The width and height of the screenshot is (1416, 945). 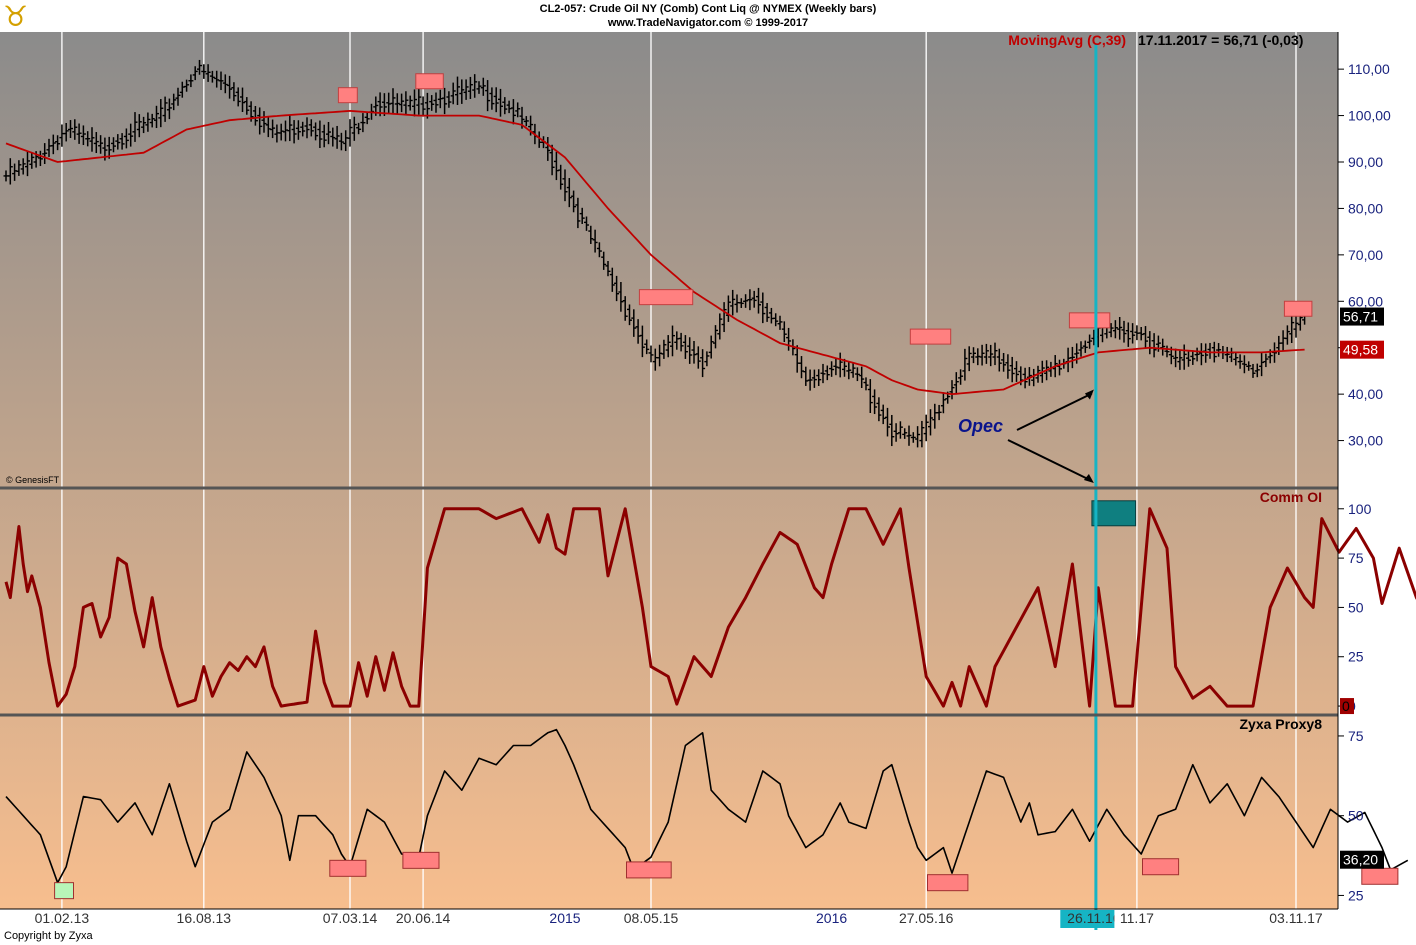 I want to click on x-tick-label: 11.17, so click(x=1137, y=918).